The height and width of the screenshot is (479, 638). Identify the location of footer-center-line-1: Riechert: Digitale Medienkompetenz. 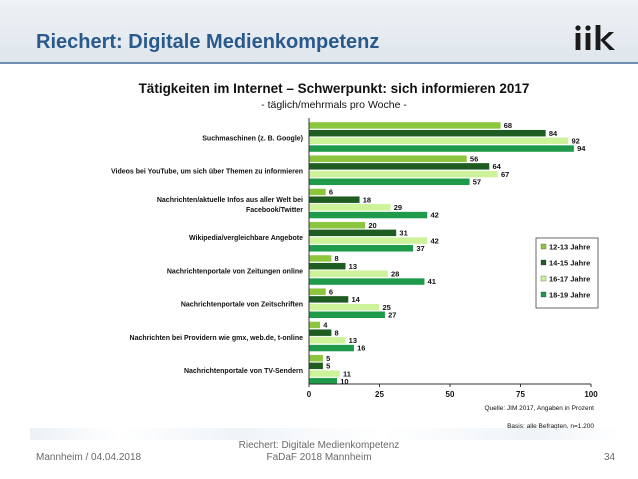
(319, 445).